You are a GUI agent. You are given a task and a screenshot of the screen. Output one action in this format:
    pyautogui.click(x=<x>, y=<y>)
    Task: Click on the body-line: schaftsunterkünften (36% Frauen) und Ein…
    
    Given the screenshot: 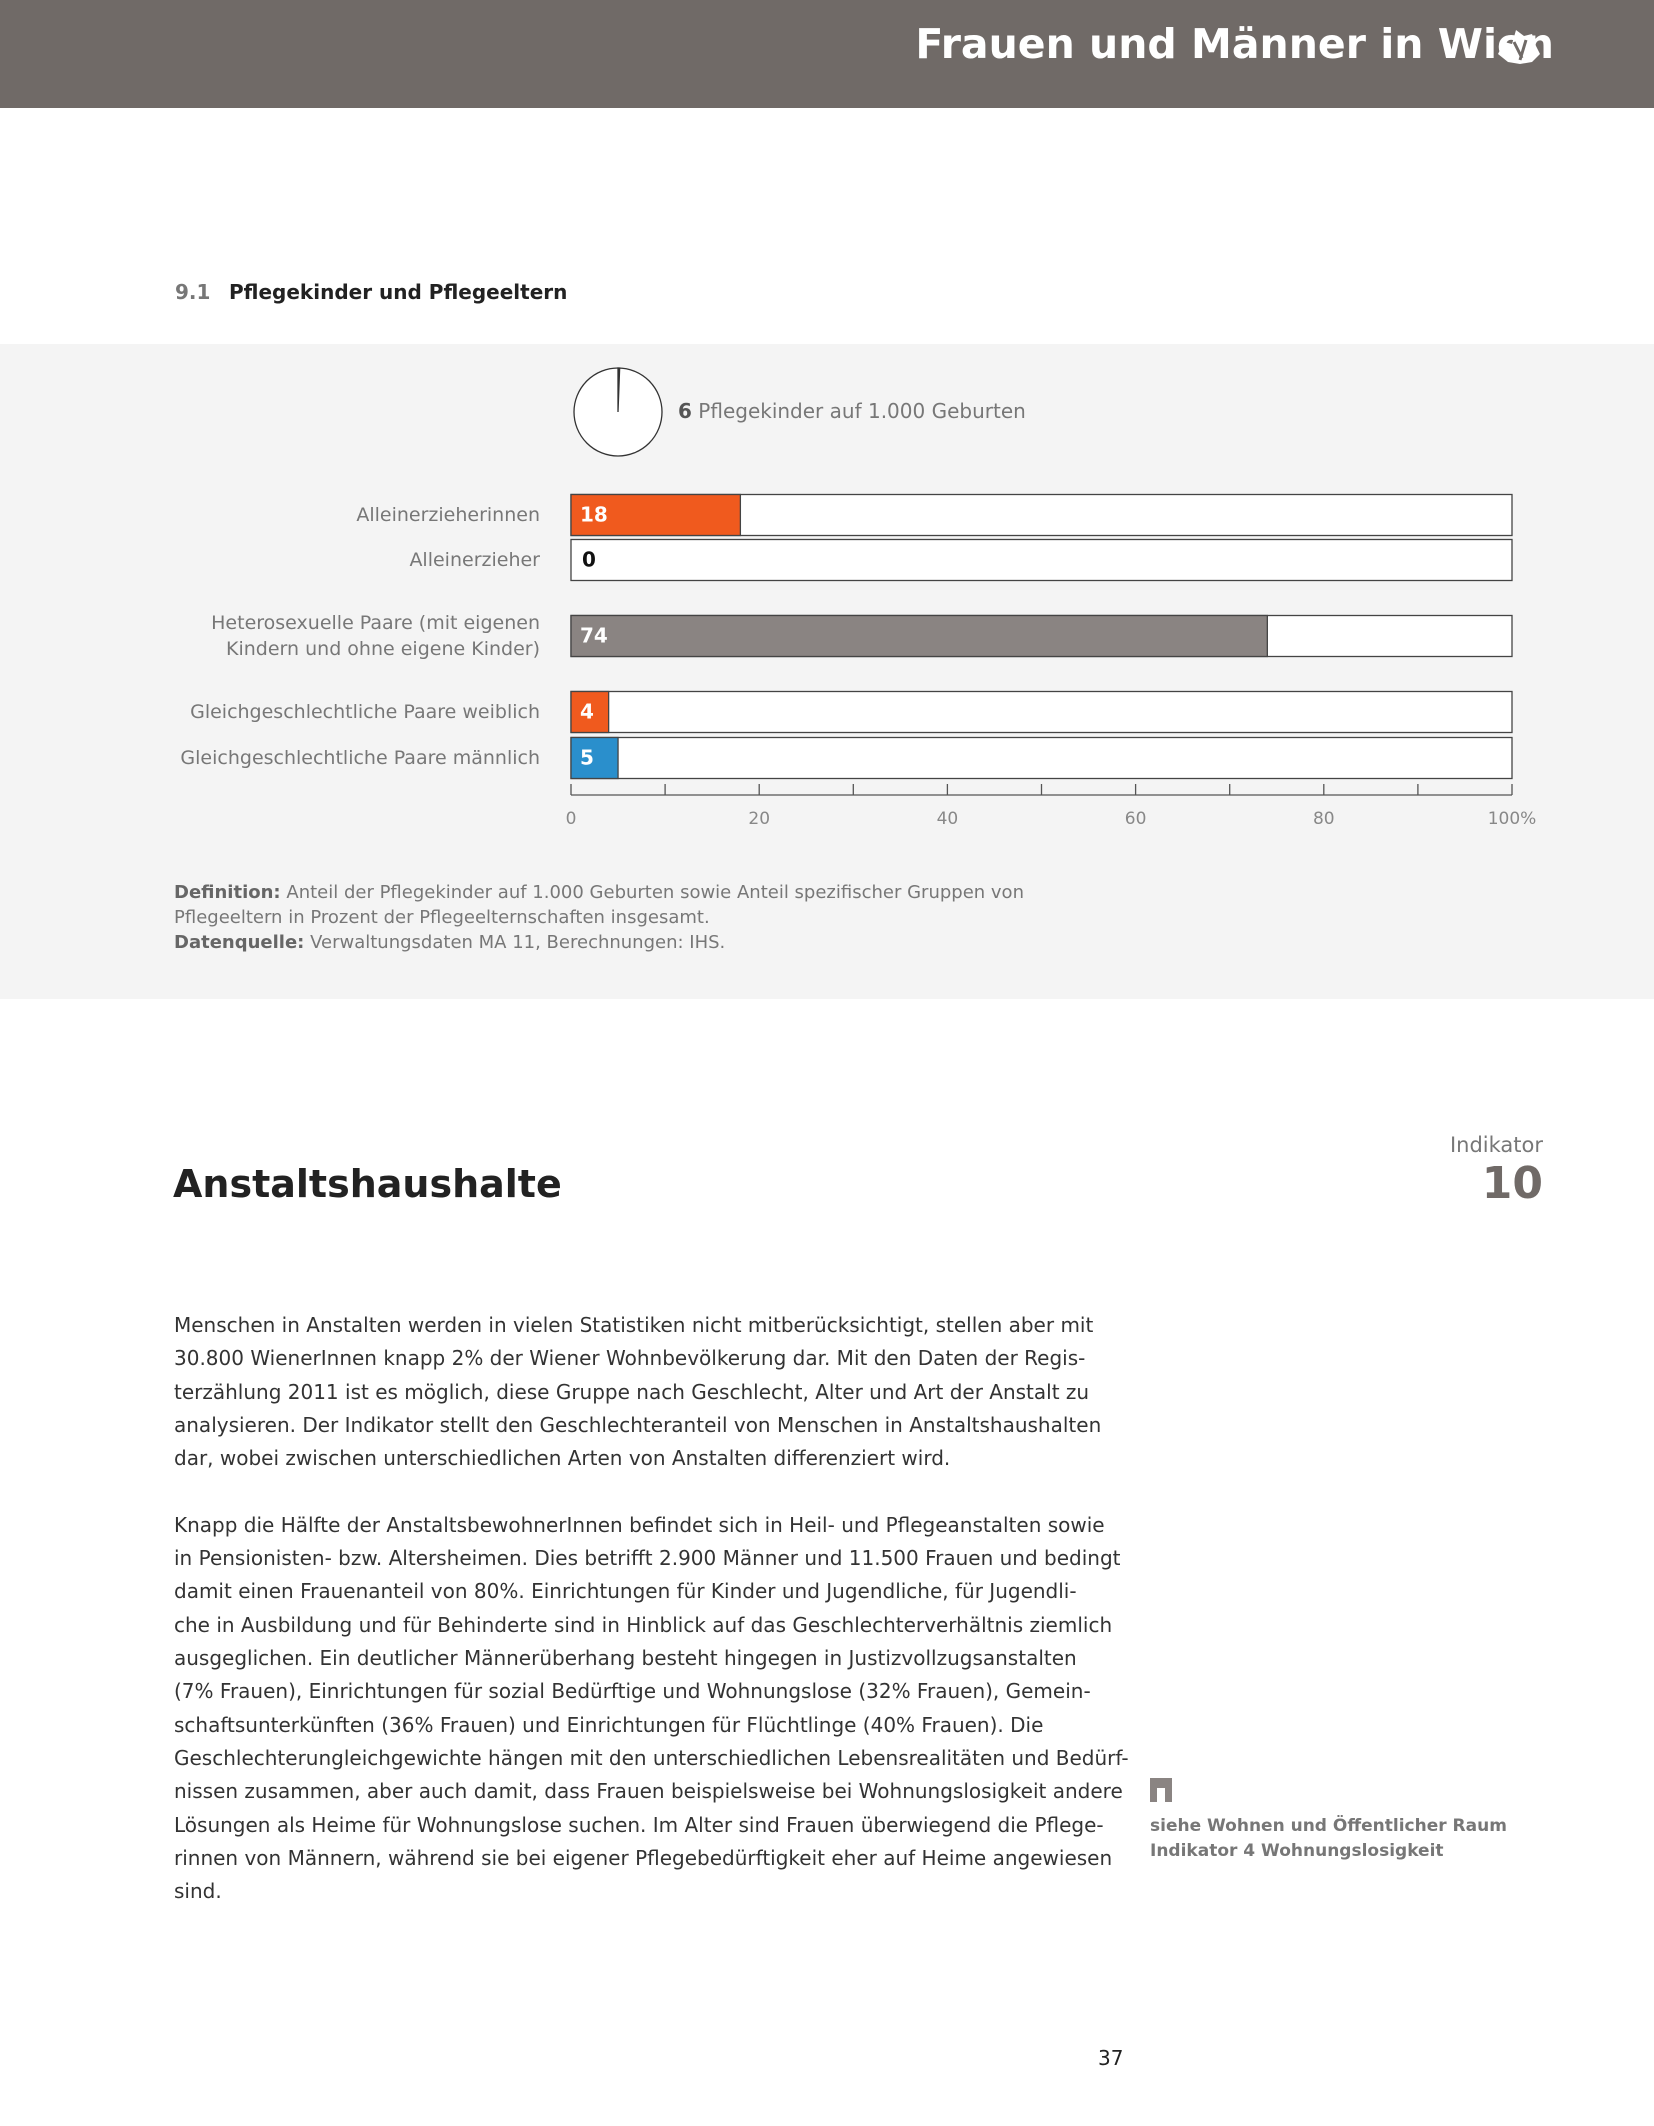 What is the action you would take?
    pyautogui.click(x=609, y=1724)
    